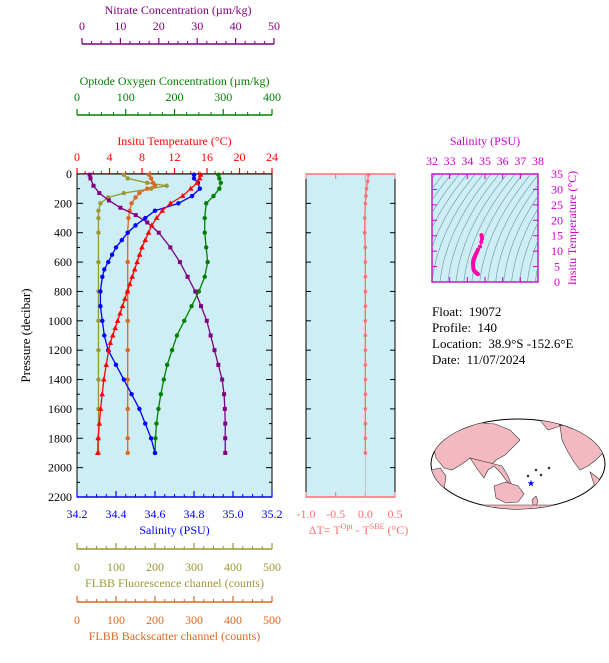  What do you see at coordinates (77, 567) in the screenshot?
I see `fluorescence-tick-label: 0` at bounding box center [77, 567].